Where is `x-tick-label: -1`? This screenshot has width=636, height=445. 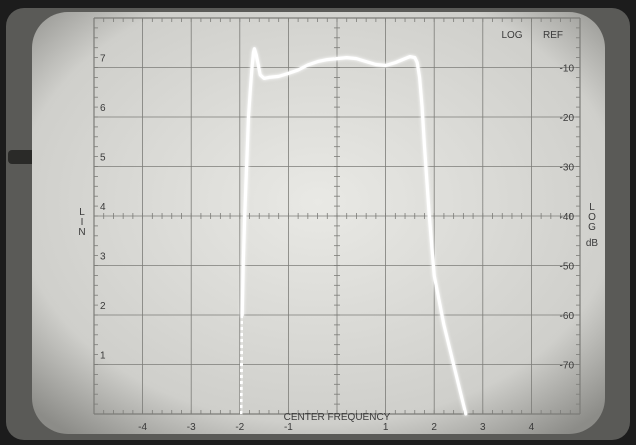
x-tick-label: -1 is located at coordinates (288, 427).